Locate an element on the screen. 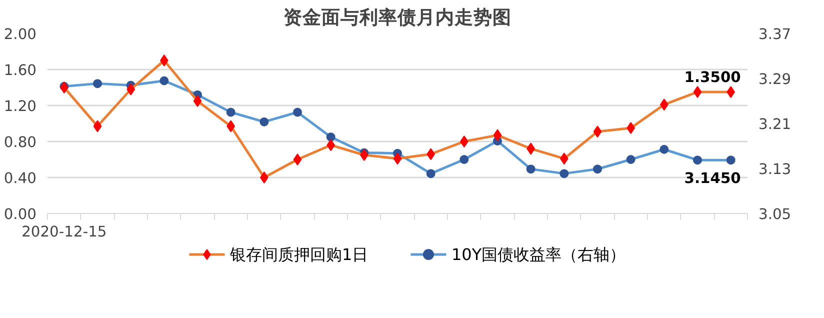  data-label: 3.1450 is located at coordinates (712, 179).